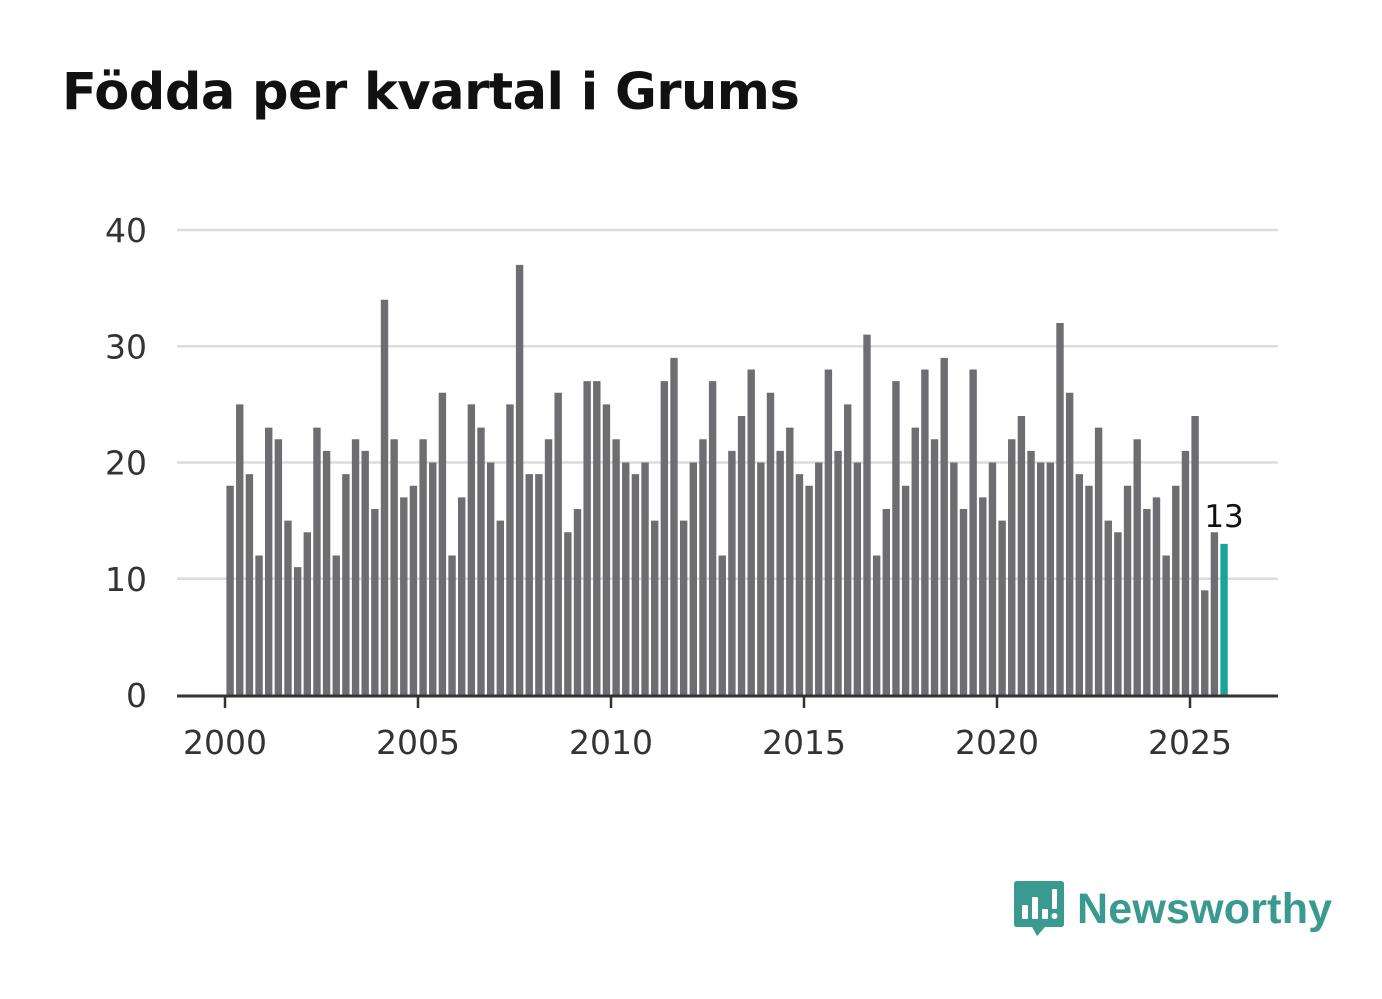 This screenshot has width=1382, height=999. Describe the element at coordinates (1190, 742) in the screenshot. I see `x-tick-label: 2025` at that location.